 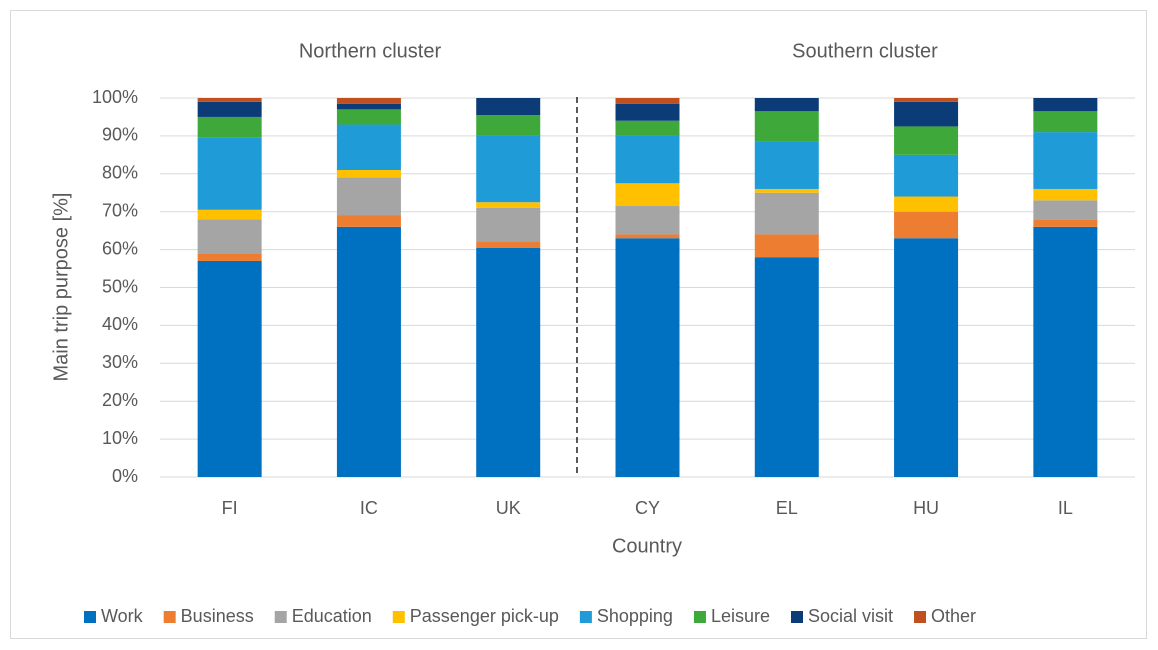 I want to click on x-tick-label: HU, so click(x=926, y=508).